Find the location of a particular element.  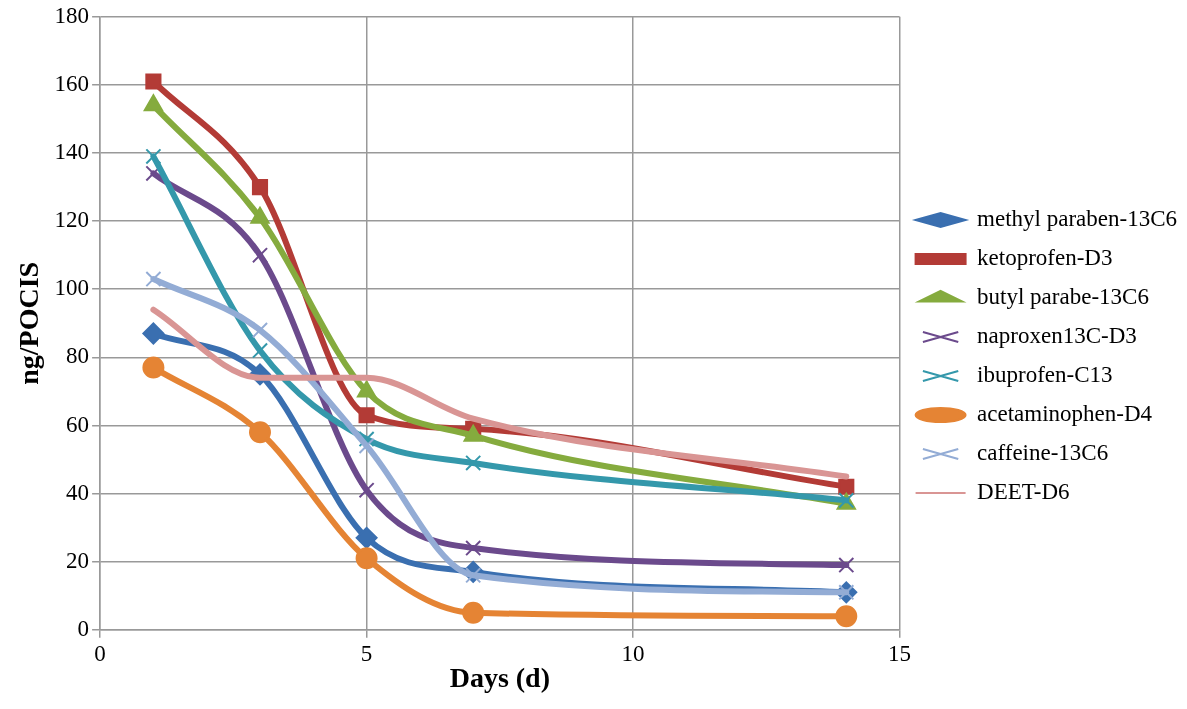

y-tick-label: 80 is located at coordinates (78, 356).